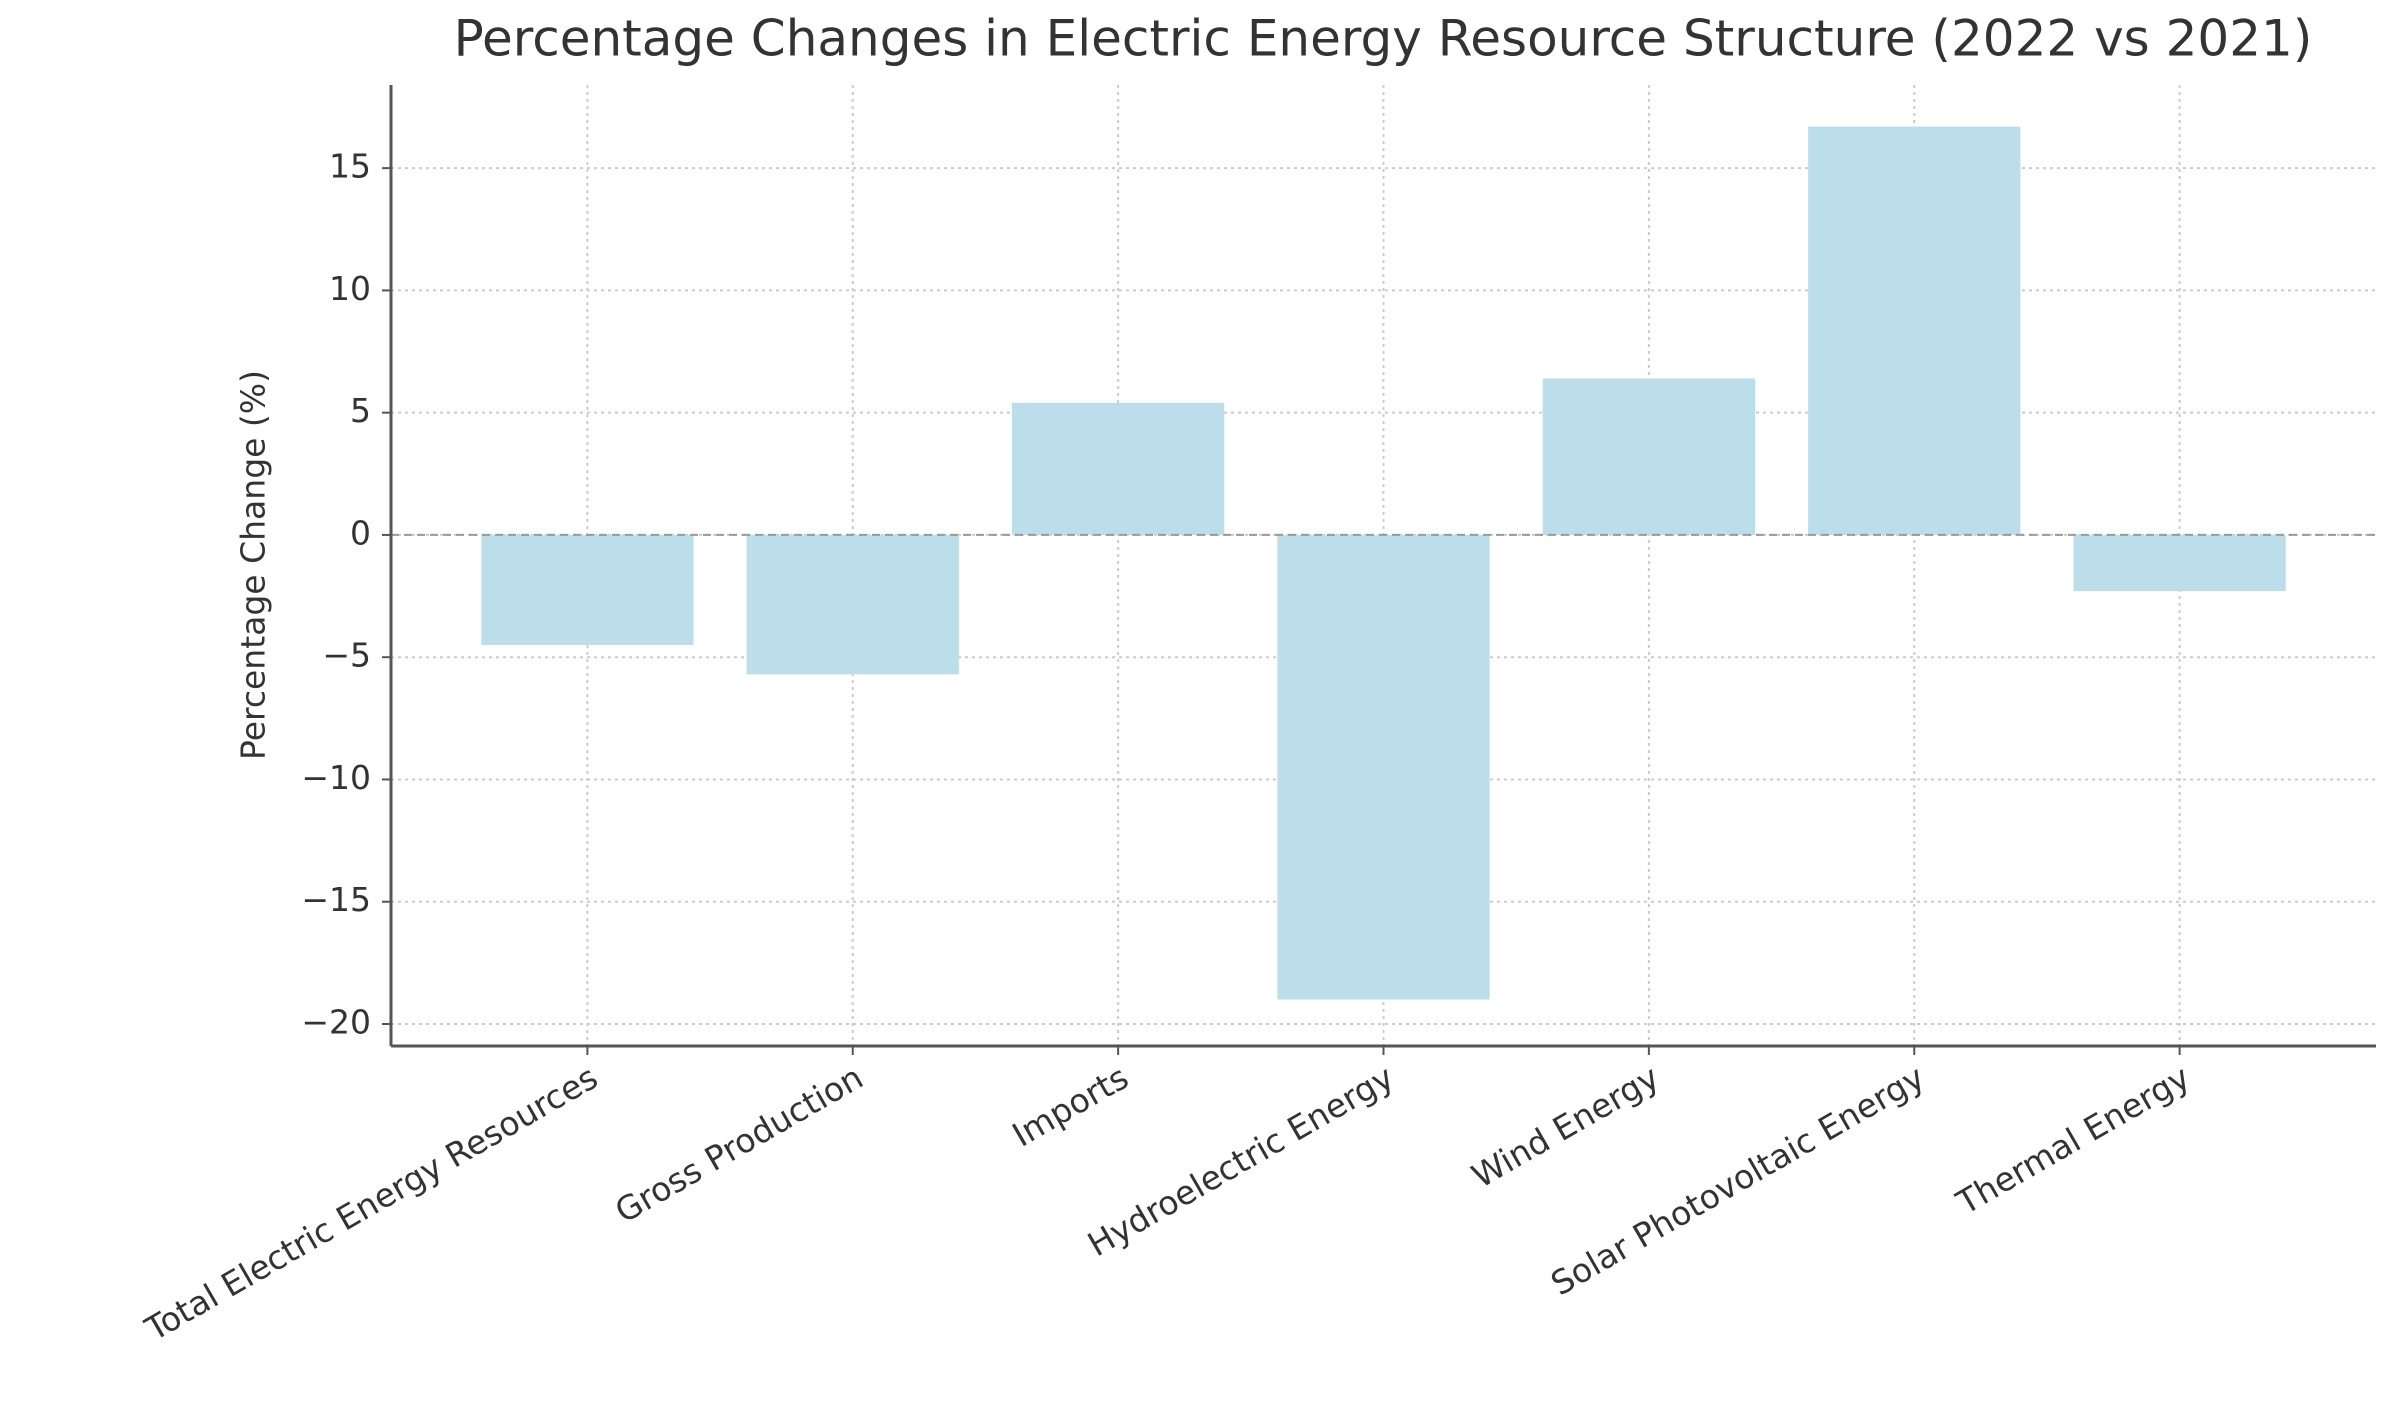 Image resolution: width=2406 pixels, height=1402 pixels. I want to click on x-tick-label: Wind Energy, so click(1565, 1126).